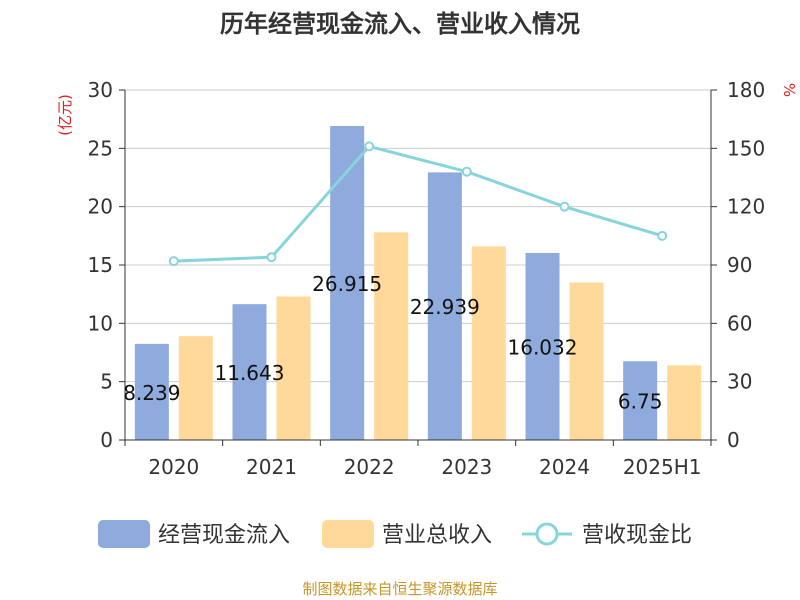 The width and height of the screenshot is (800, 600). I want to click on data-label: 8.239, so click(151, 393).